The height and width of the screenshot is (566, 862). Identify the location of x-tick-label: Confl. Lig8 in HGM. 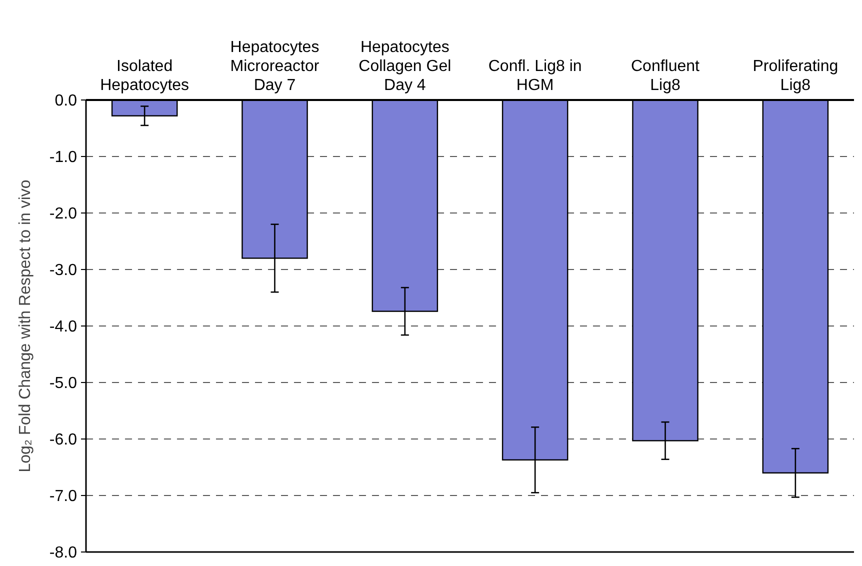
(535, 76).